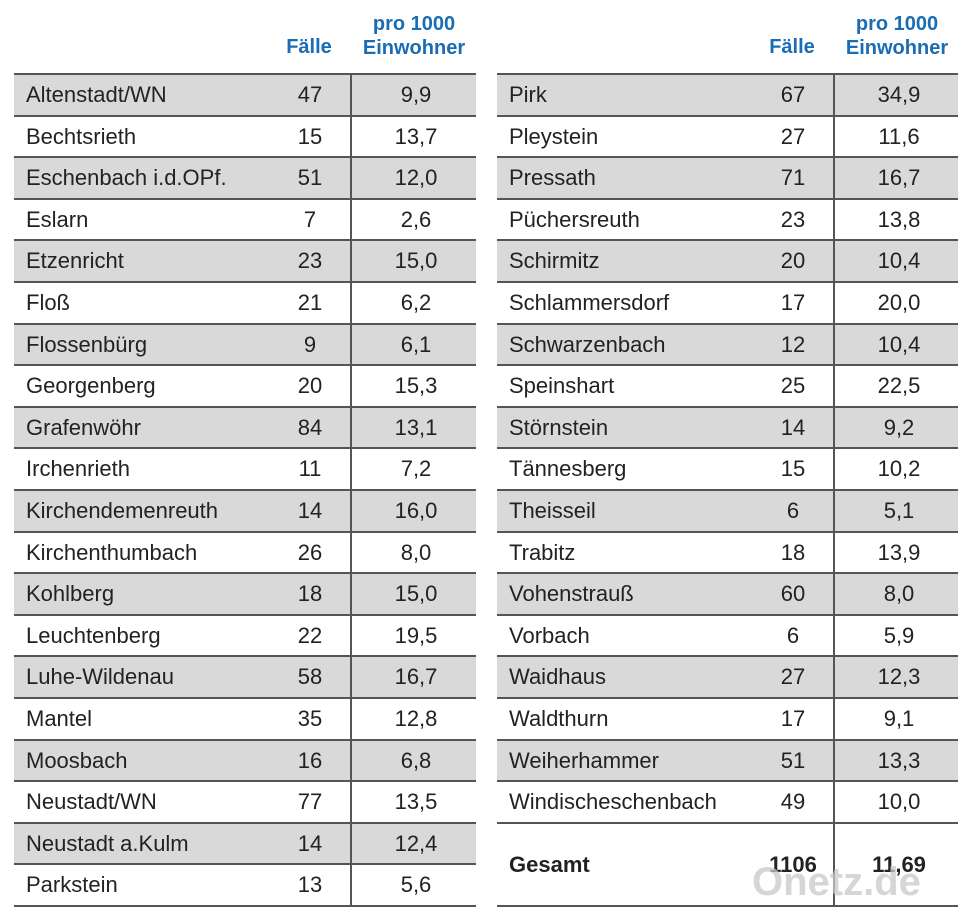 Image resolution: width=960 pixels, height=919 pixels. Describe the element at coordinates (584, 760) in the screenshot. I see `municipality: Weiherhammer` at that location.